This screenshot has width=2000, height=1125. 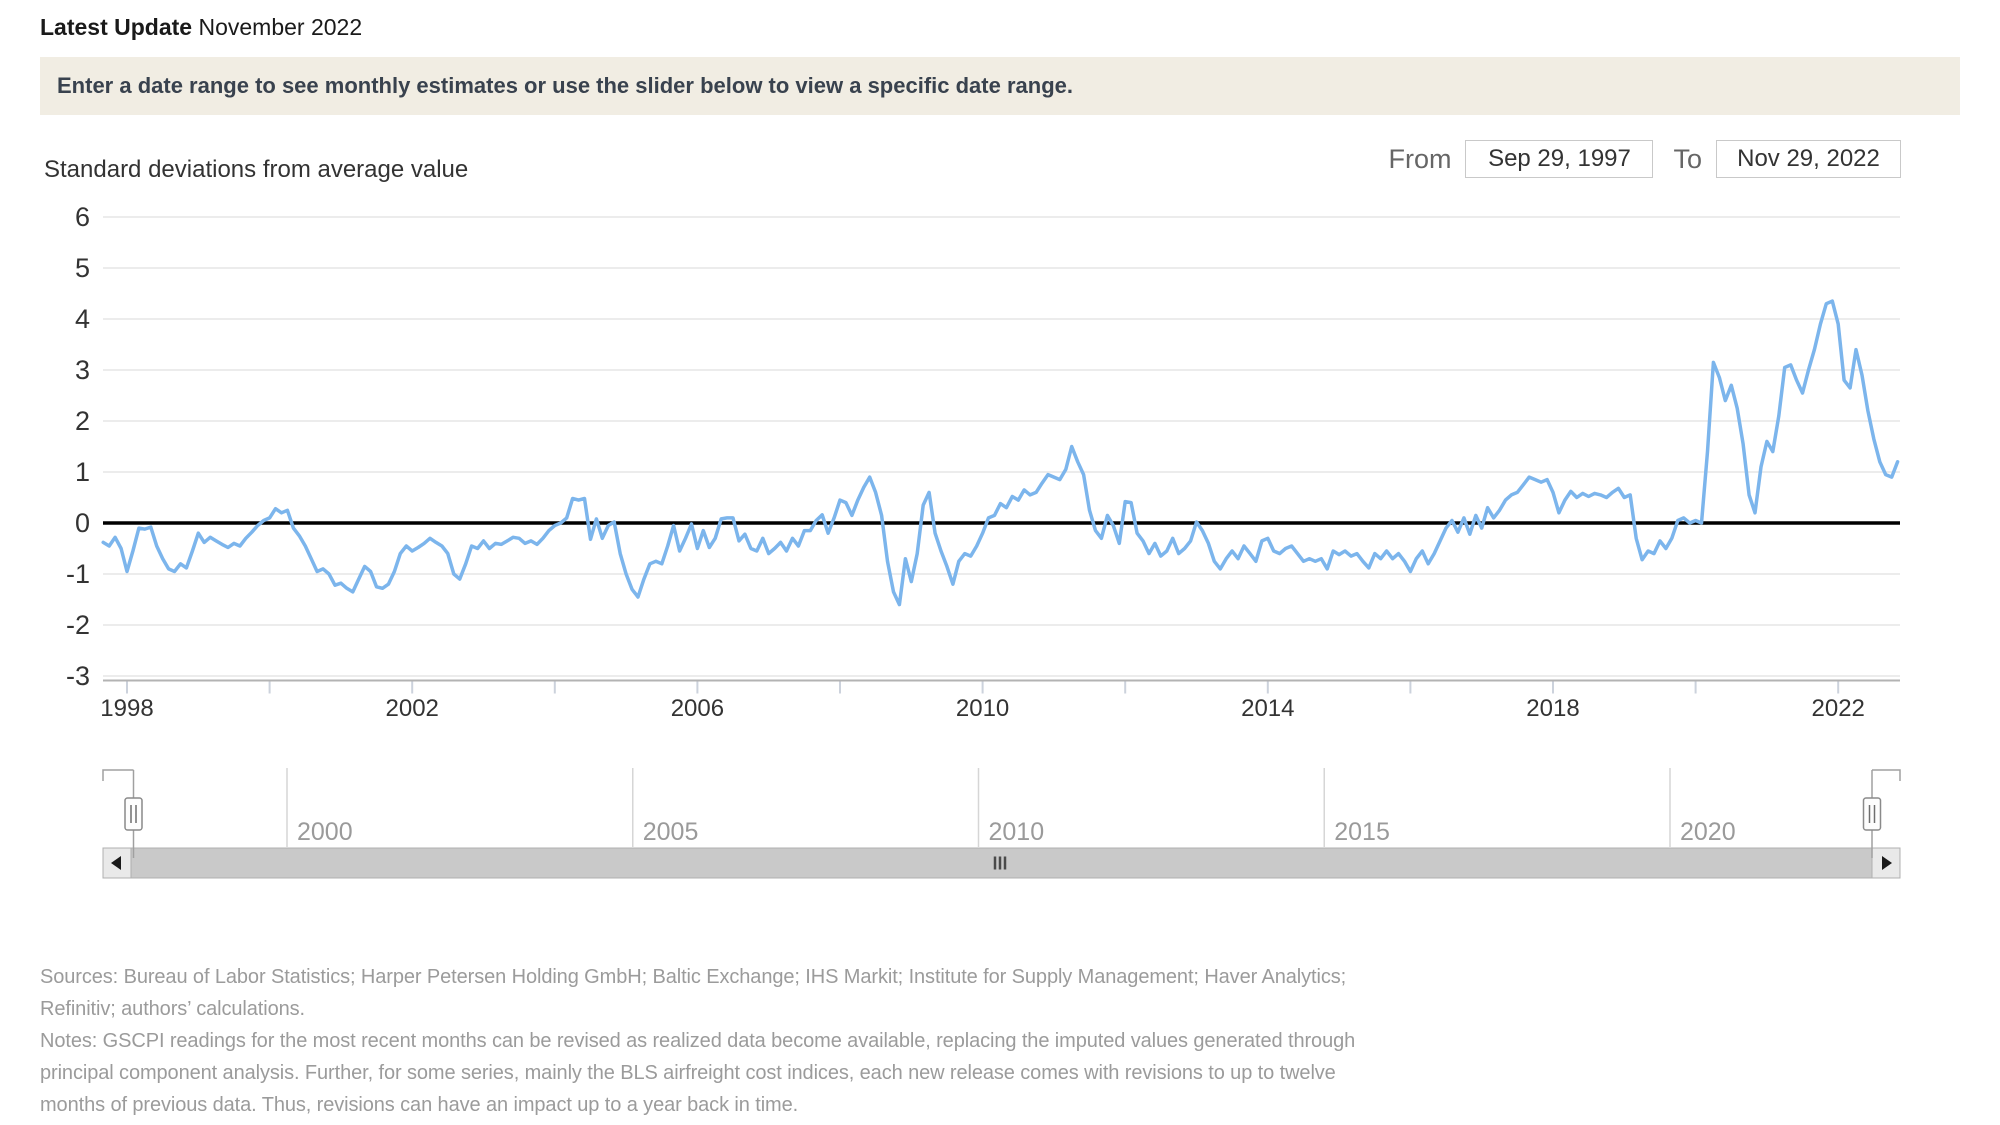 I want to click on slider-left-handle, so click(x=133, y=814).